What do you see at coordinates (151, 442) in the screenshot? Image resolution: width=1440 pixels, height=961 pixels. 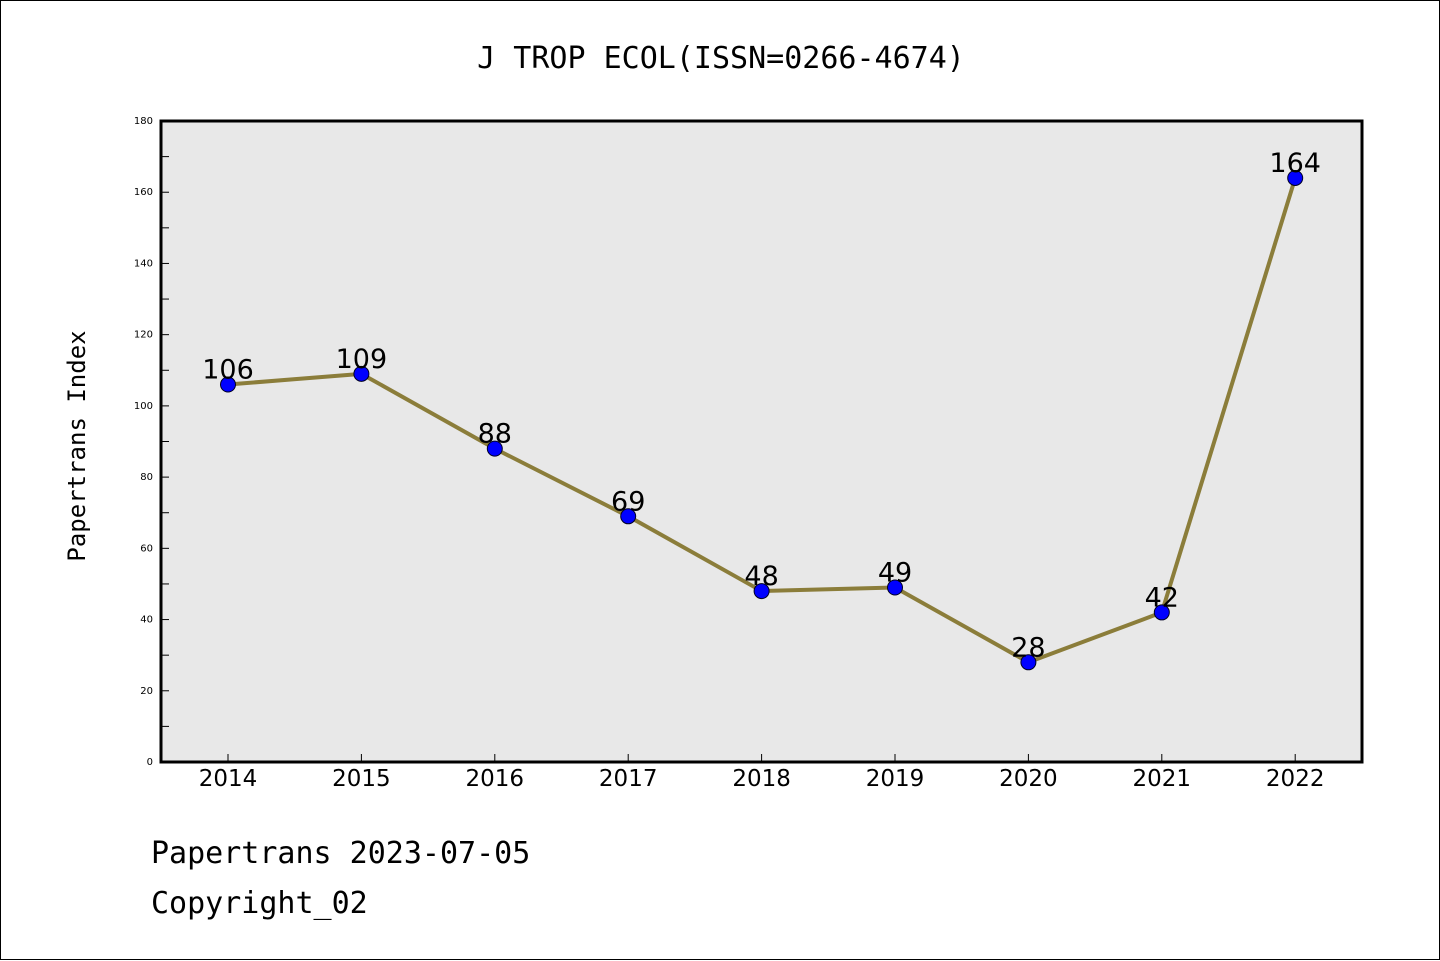 I see `y-axis-ticks: 0 20 40 60 80 100 120 140 160 180` at bounding box center [151, 442].